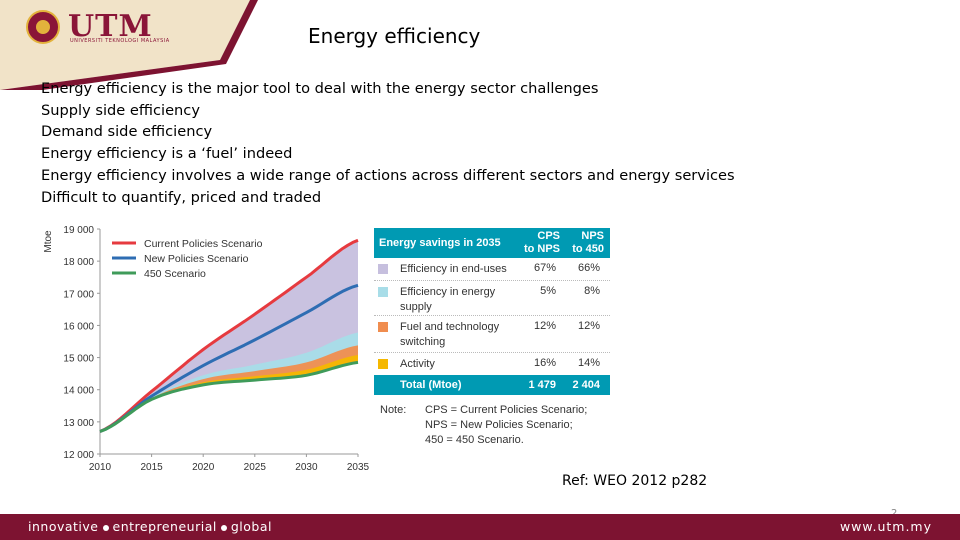 Image resolution: width=960 pixels, height=540 pixels. Describe the element at coordinates (448, 299) in the screenshot. I see `row-label: Efficiency in energy supply` at that location.